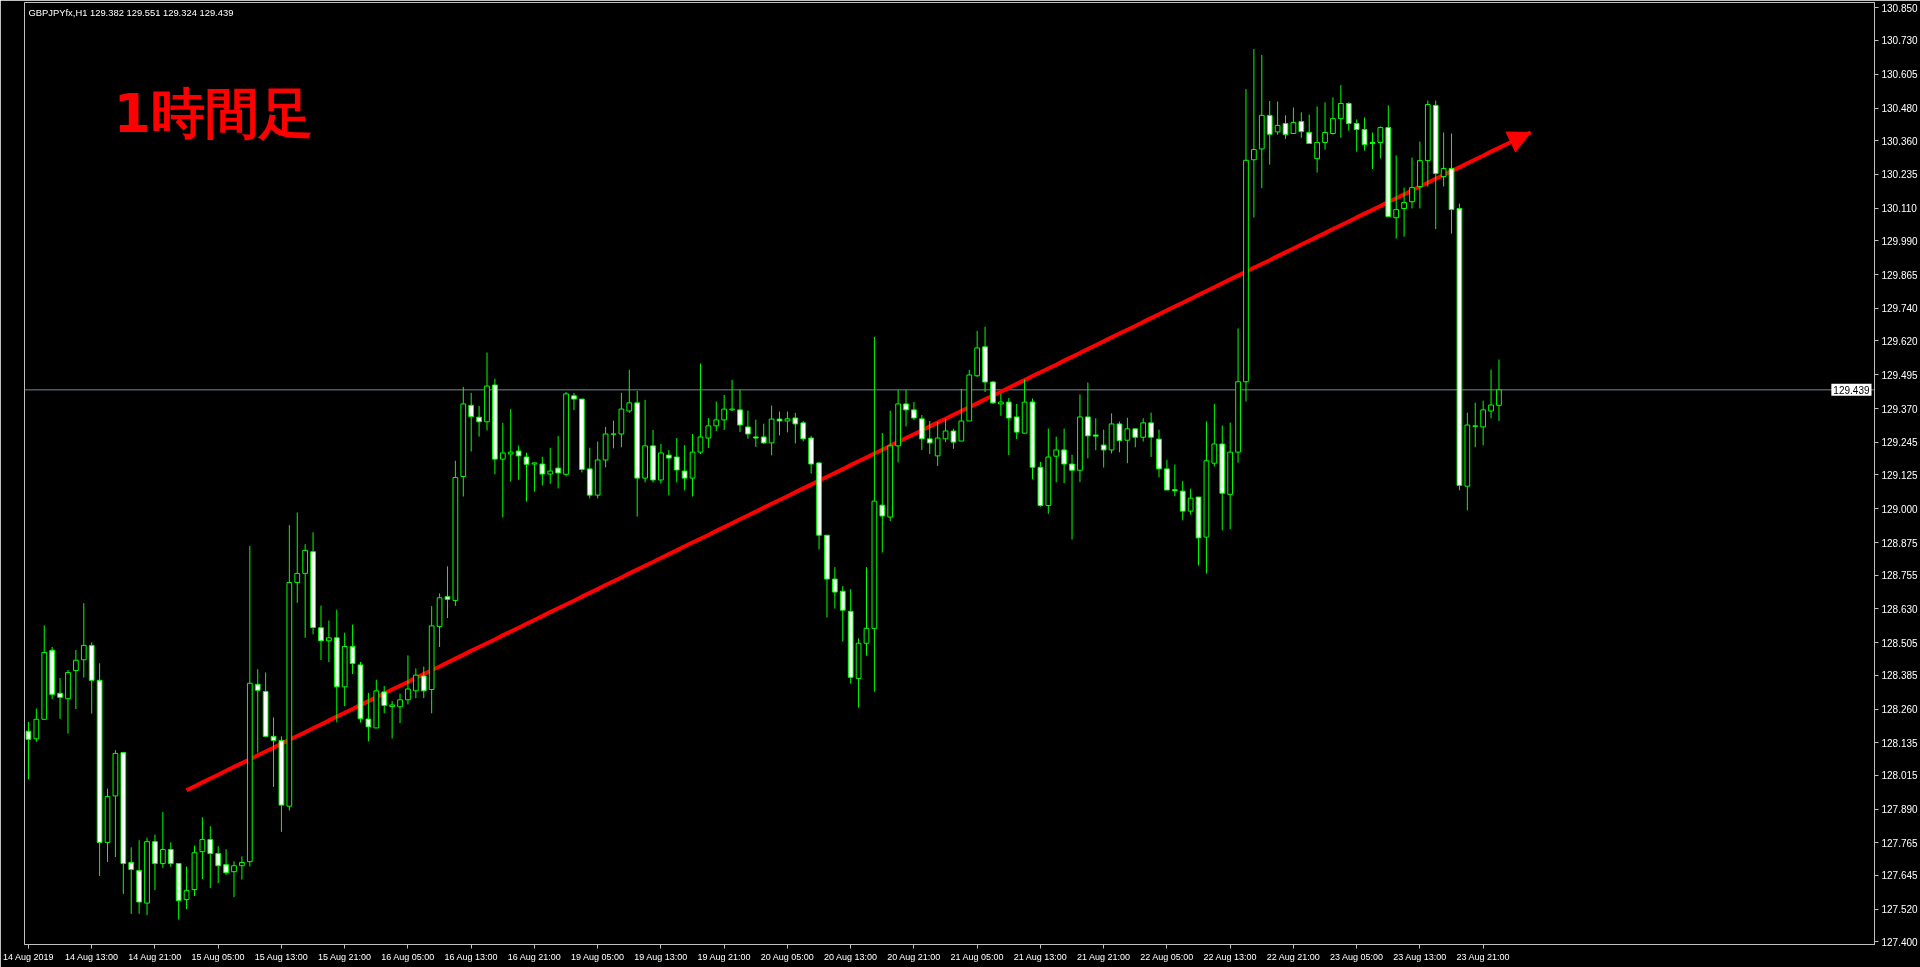 The height and width of the screenshot is (967, 1920). Describe the element at coordinates (1900, 8) in the screenshot. I see `y-tick-label: 130.850` at that location.